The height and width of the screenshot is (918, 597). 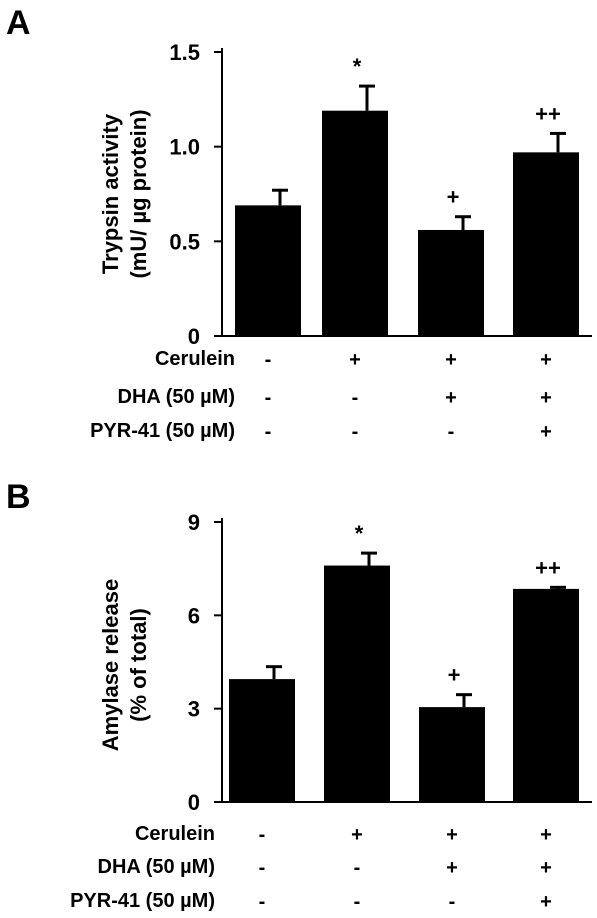 What do you see at coordinates (548, 113) in the screenshot?
I see `panel-a-significance-mark: ++` at bounding box center [548, 113].